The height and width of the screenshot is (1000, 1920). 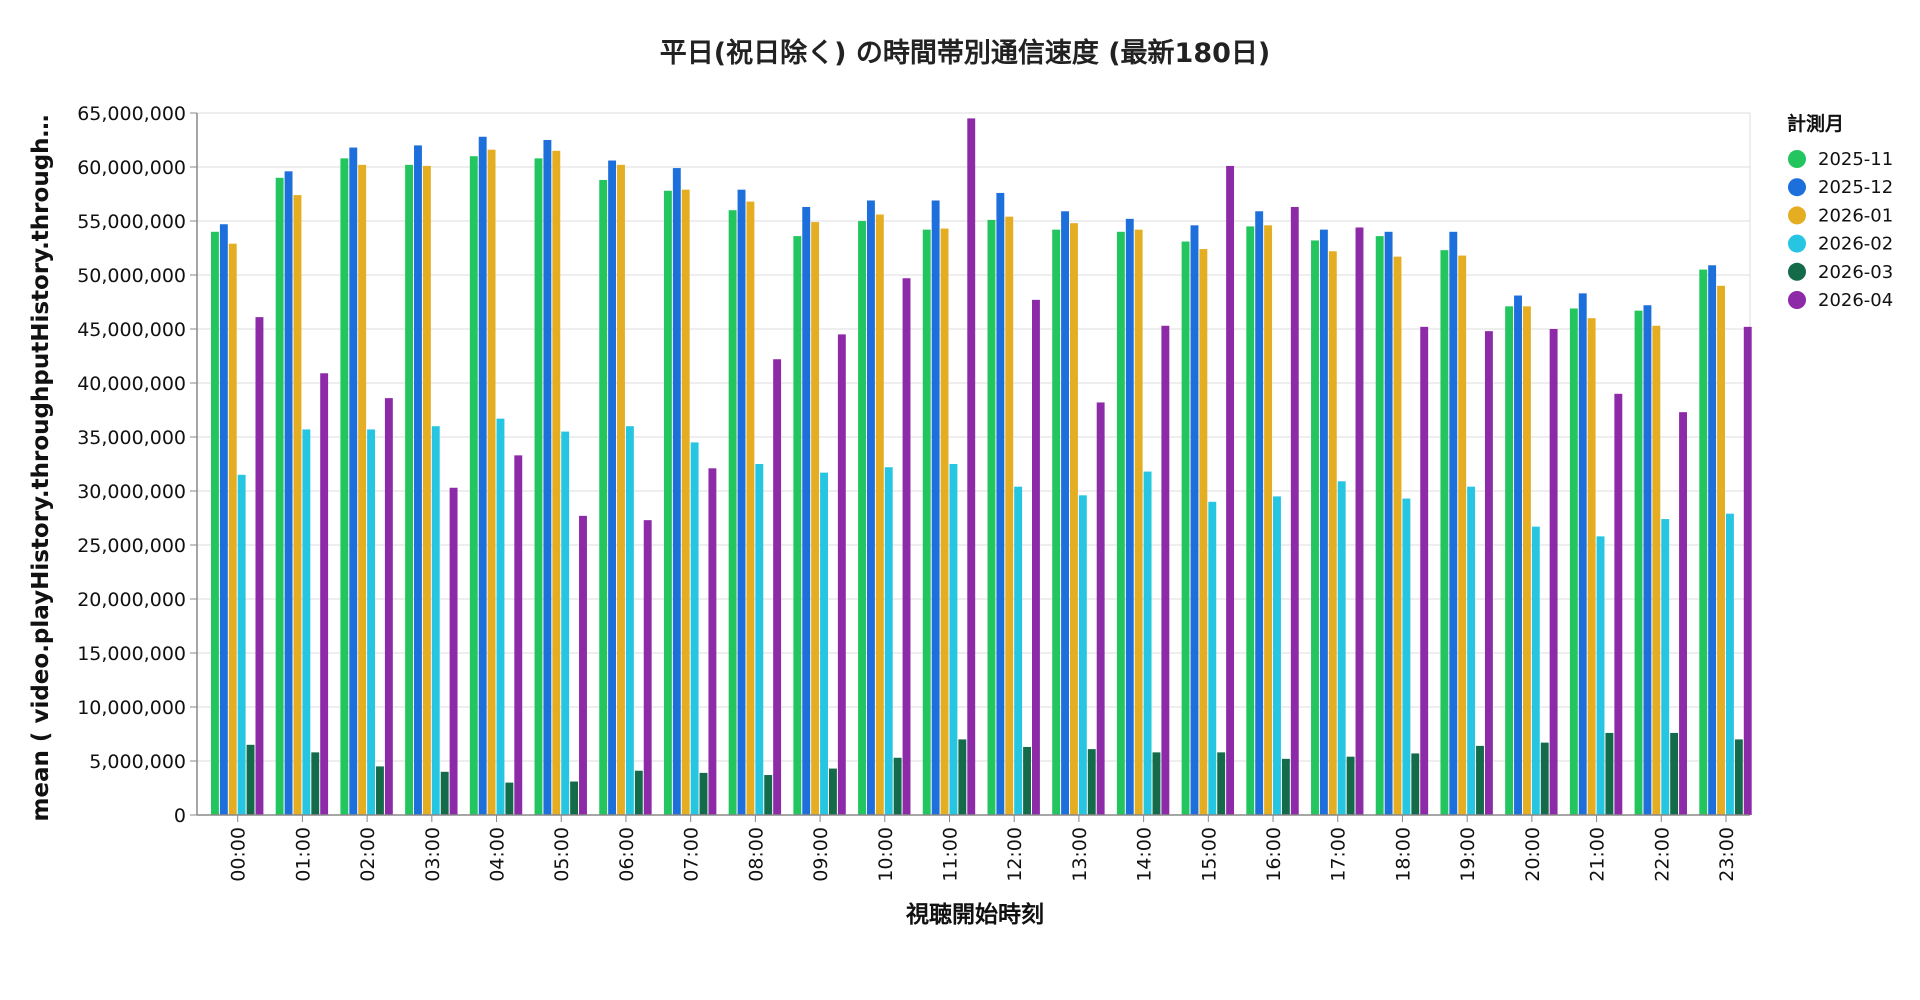 I want to click on x-tick-label: 17:00, so click(x=1339, y=854).